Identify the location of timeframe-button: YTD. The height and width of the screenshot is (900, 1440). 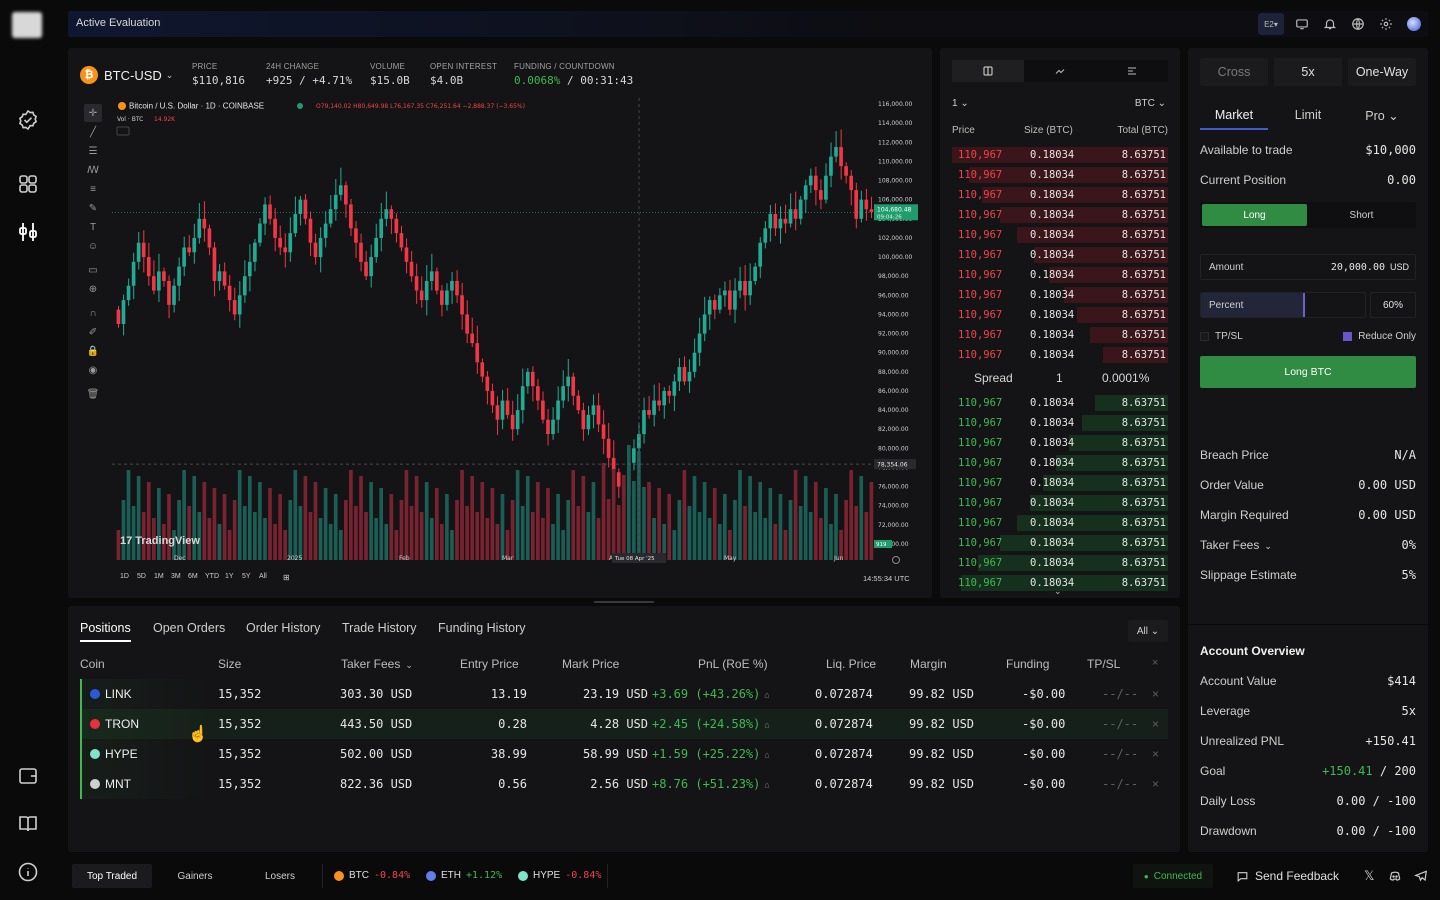
(212, 576).